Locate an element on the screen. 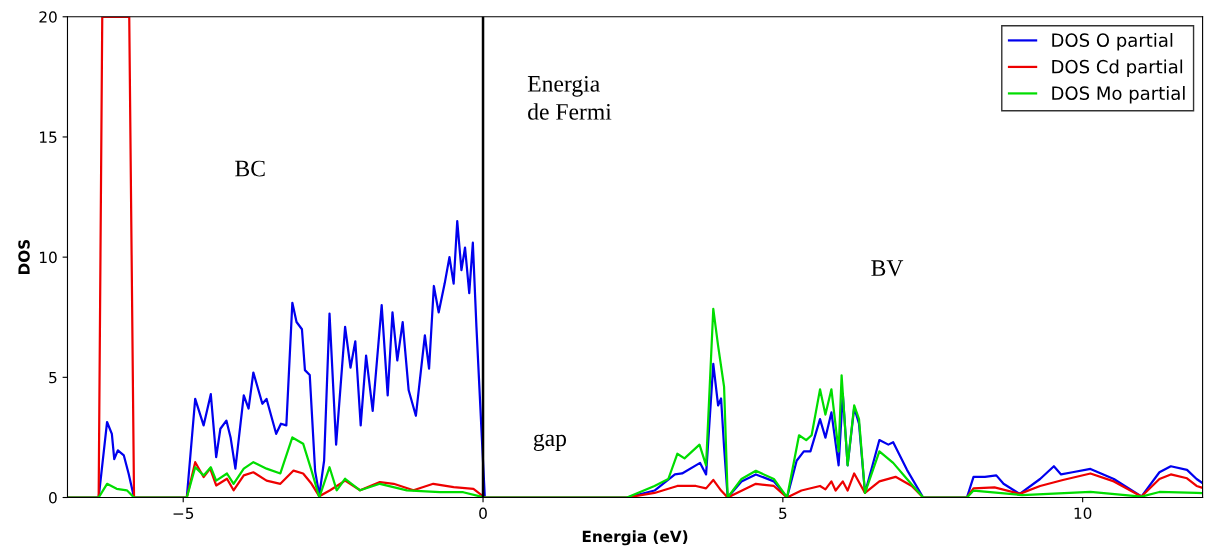 The width and height of the screenshot is (1205, 559). y-tick-label: 5 is located at coordinates (53, 377).